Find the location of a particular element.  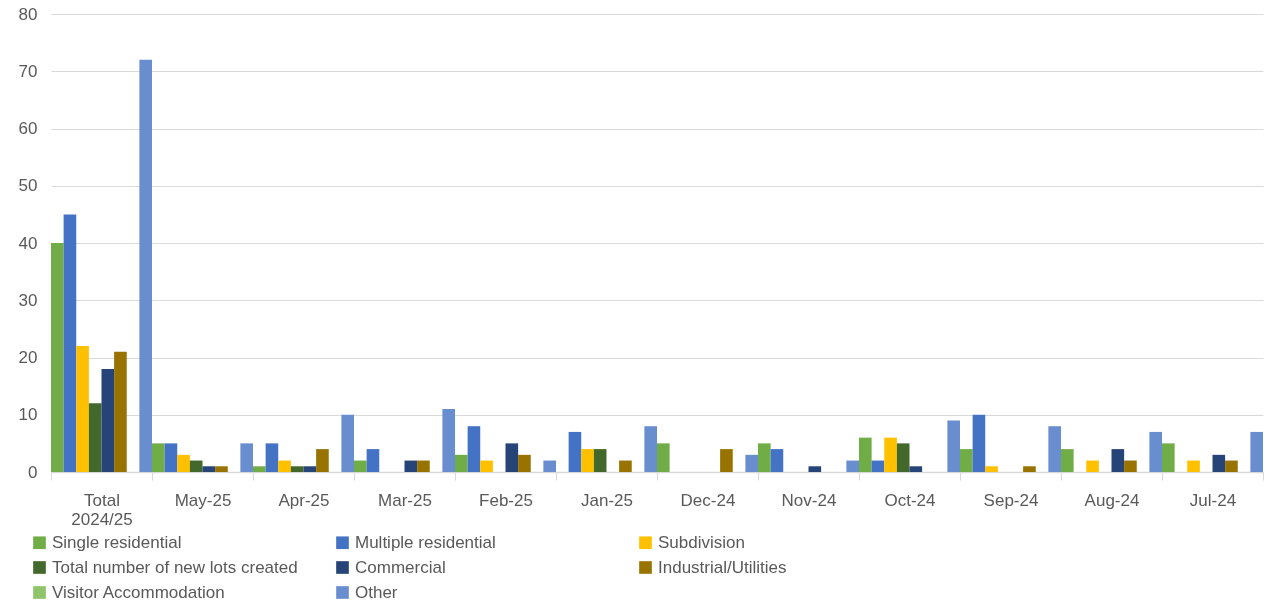

y-tick-label: 70 is located at coordinates (28, 71).